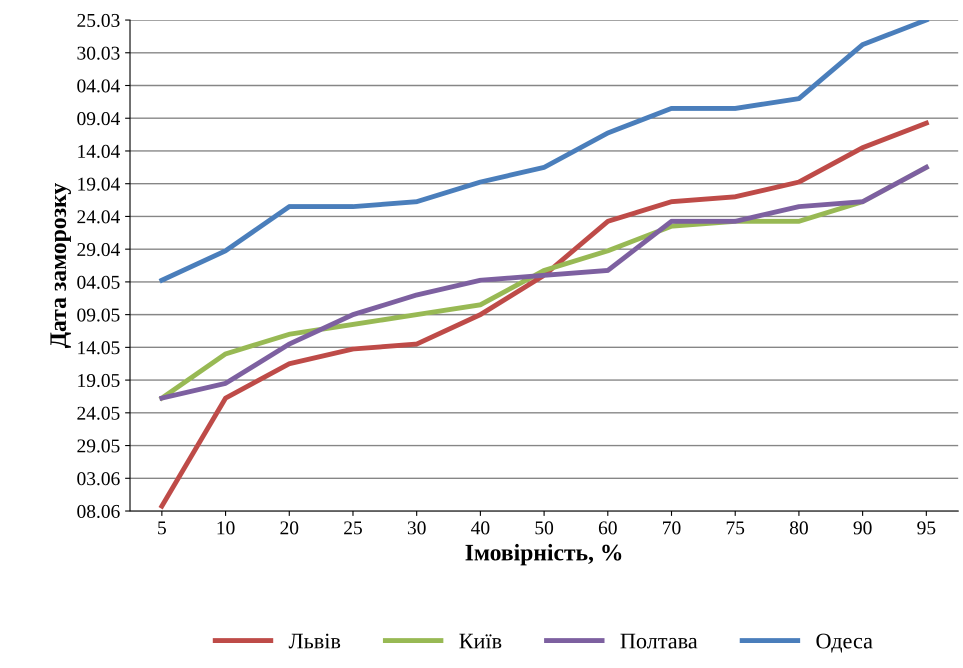 The image size is (963, 668). What do you see at coordinates (314, 641) in the screenshot?
I see `legend-label: Львів` at bounding box center [314, 641].